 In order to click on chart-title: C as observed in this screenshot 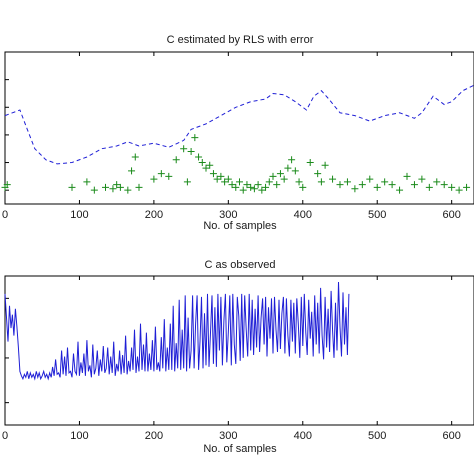, I will do `click(240, 265)`.